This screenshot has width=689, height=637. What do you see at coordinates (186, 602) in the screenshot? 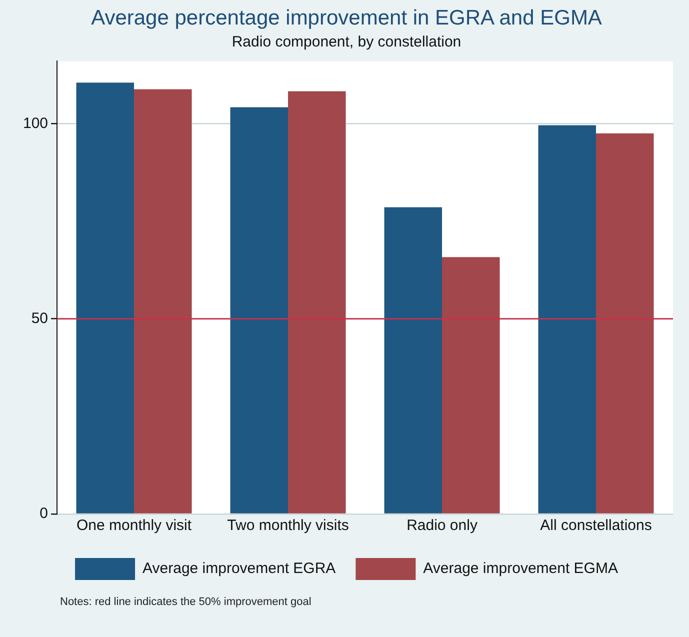
I see `text: Notes: red line indicates the 50% improvement goal` at bounding box center [186, 602].